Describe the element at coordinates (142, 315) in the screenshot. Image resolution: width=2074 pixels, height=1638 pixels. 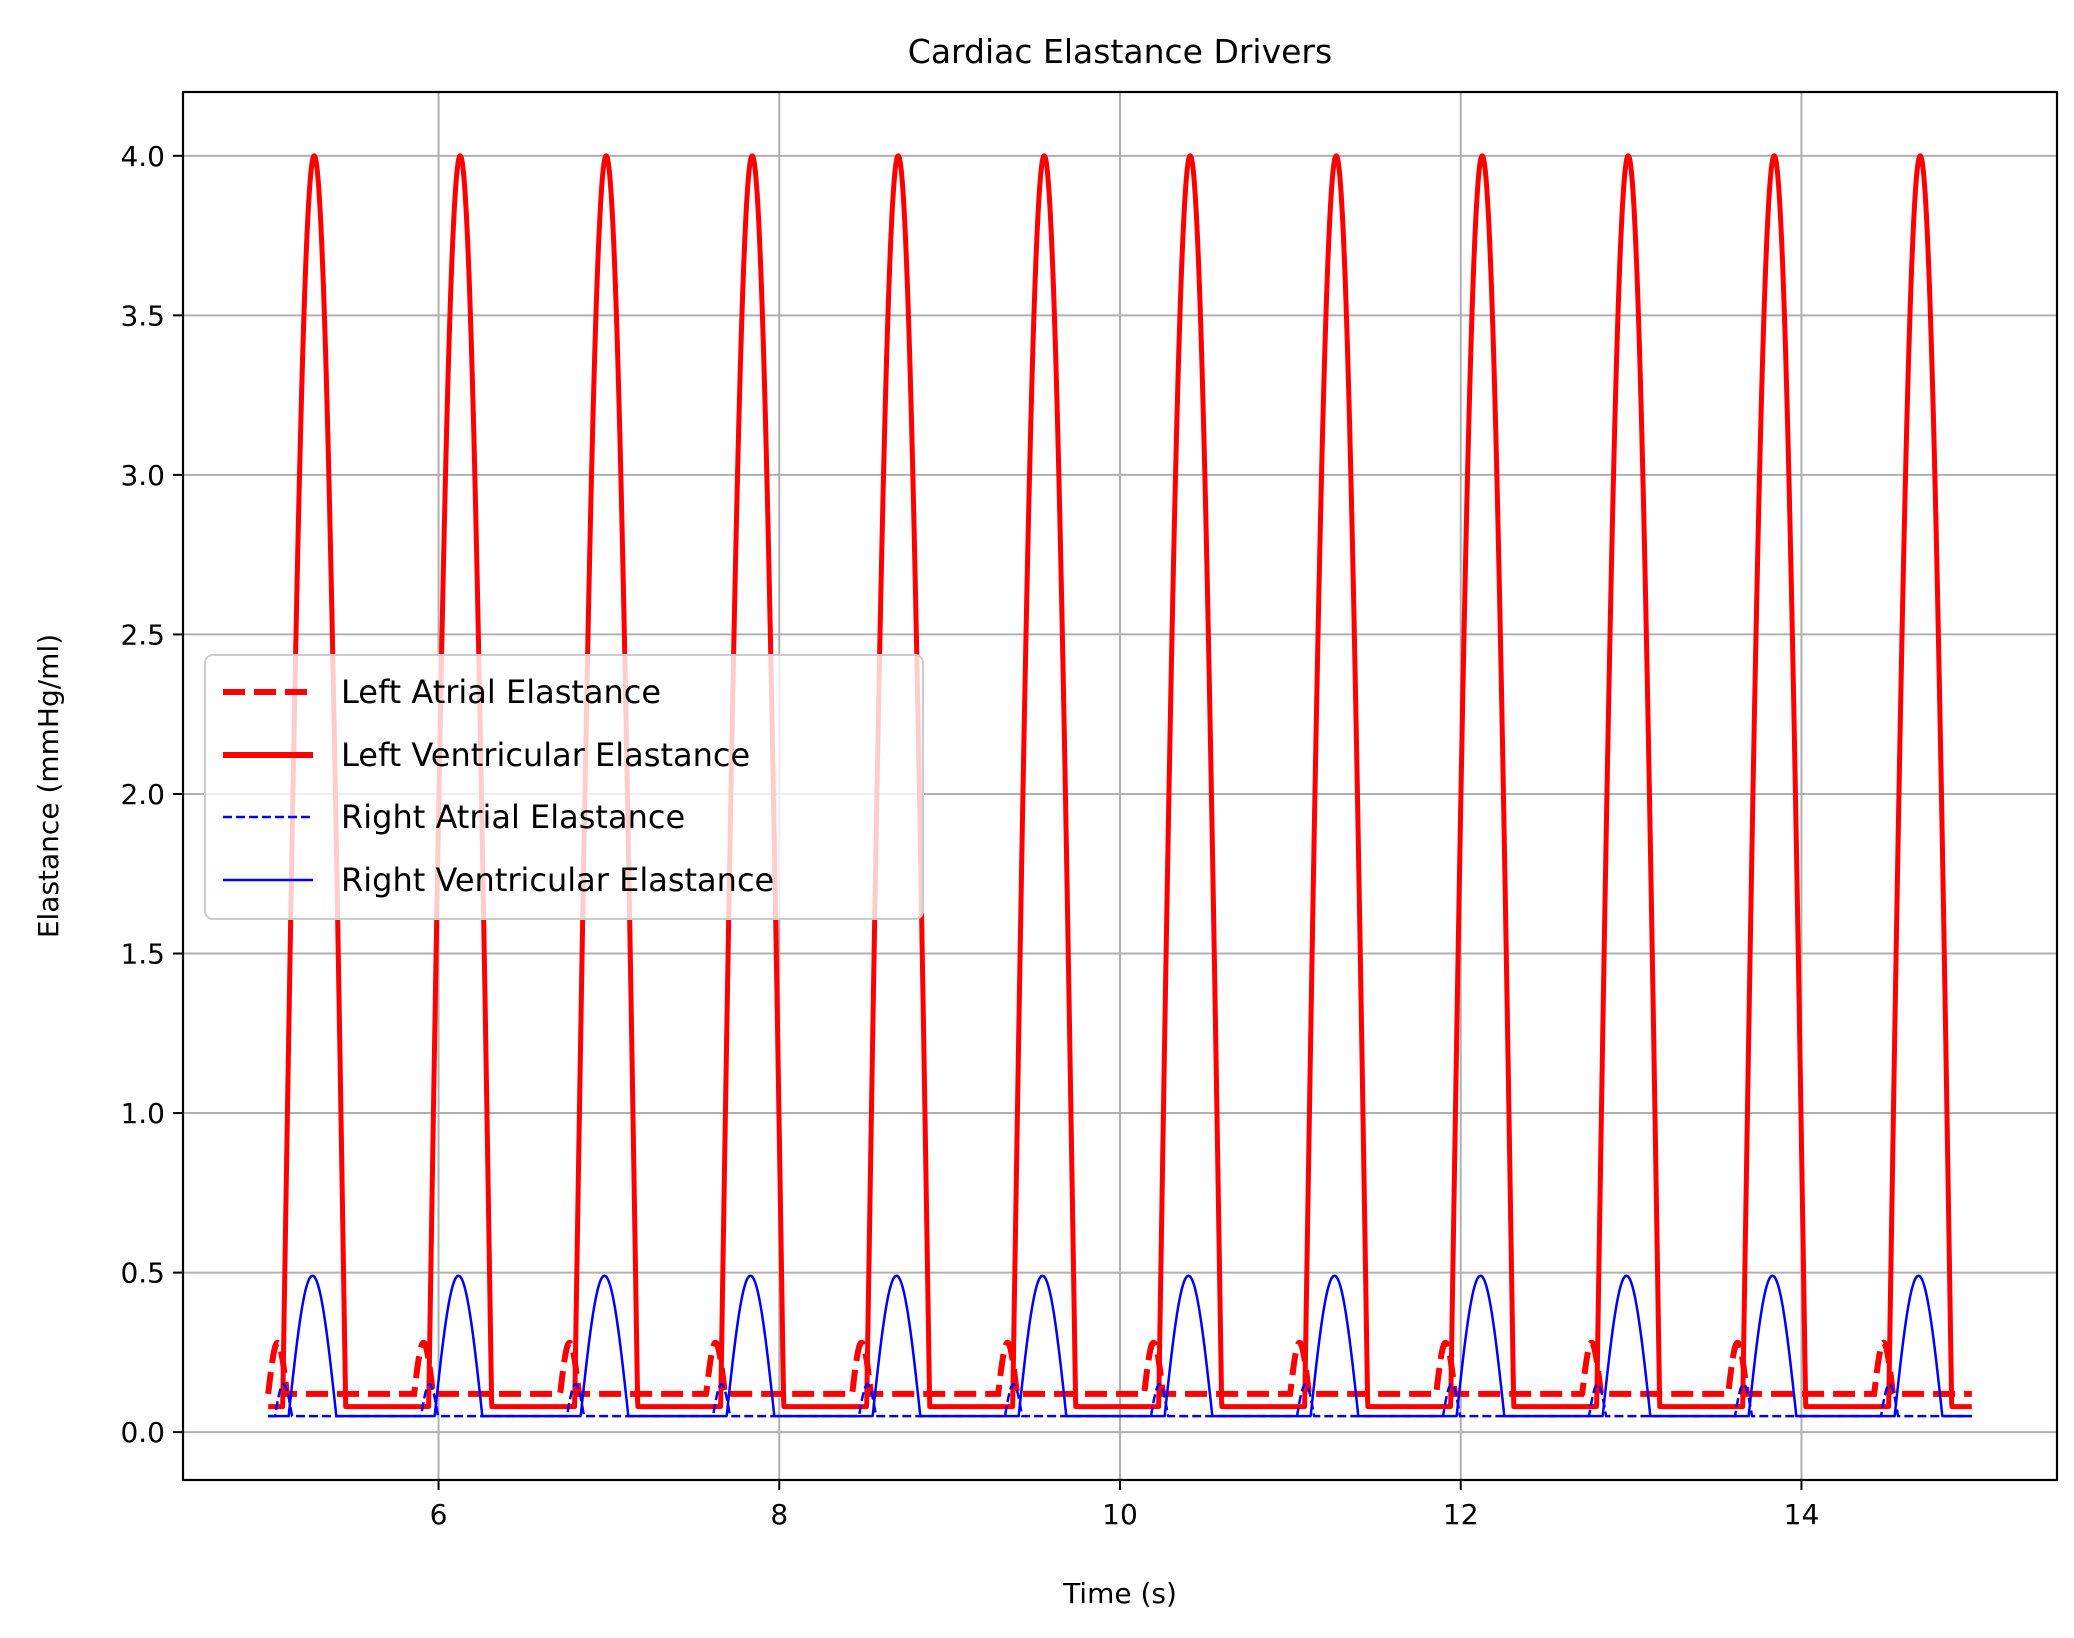
I see `y-tick-label: 3.5` at that location.